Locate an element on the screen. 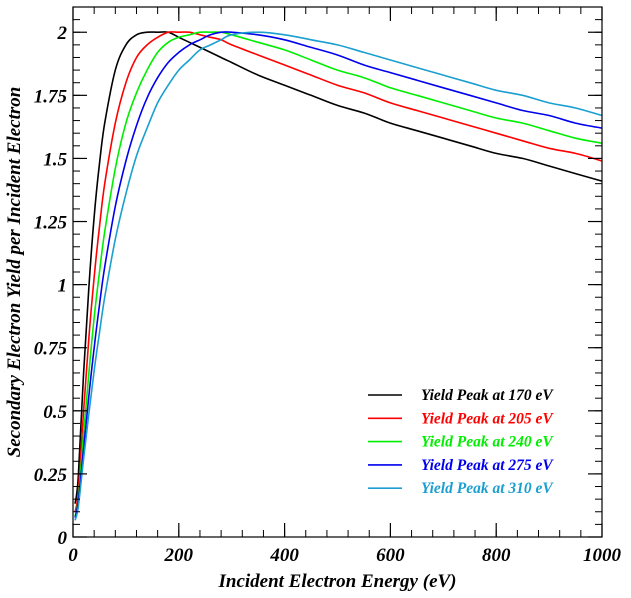 The width and height of the screenshot is (631, 598). x-tick-label: 1000 is located at coordinates (602, 555).